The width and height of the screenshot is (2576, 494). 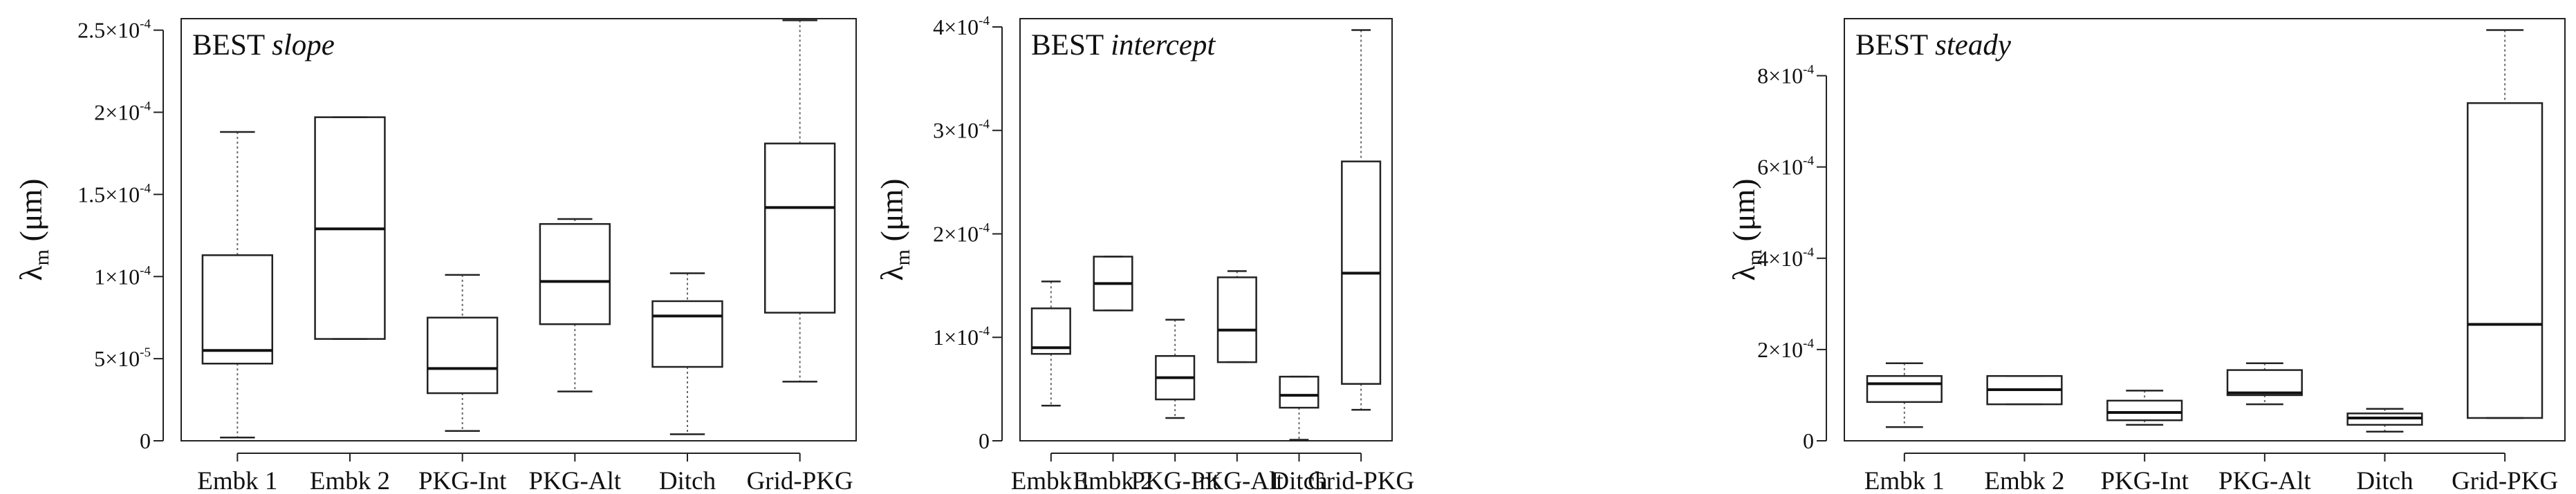 I want to click on chart-title: BEST slope, so click(x=263, y=45).